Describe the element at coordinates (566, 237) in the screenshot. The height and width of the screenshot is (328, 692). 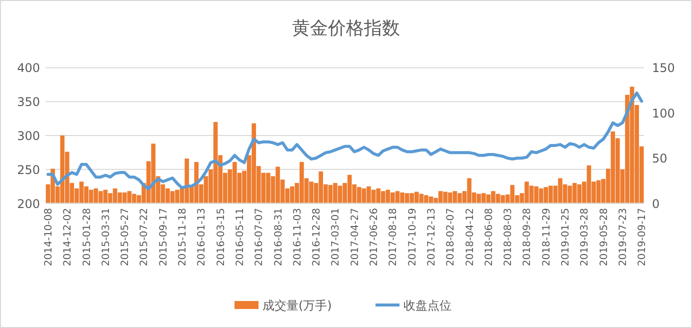
I see `x-tick-label: 2019-01-25` at that location.